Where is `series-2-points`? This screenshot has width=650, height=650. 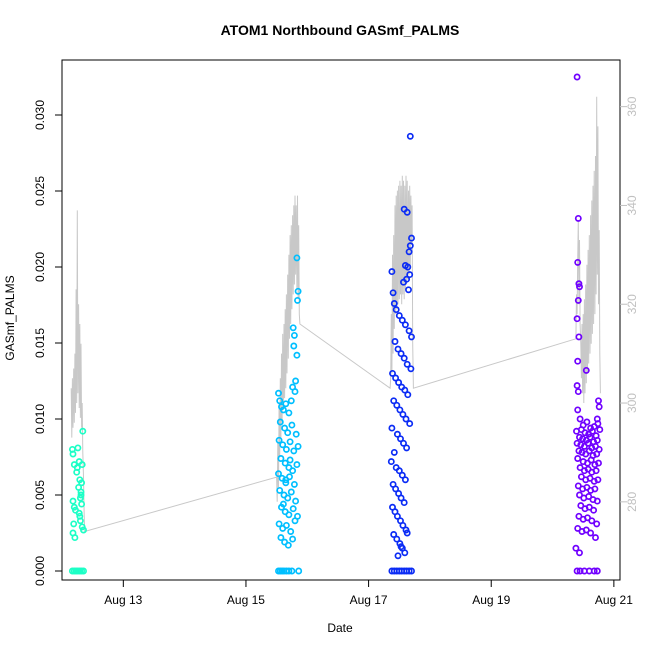 series-2-points is located at coordinates (289, 414).